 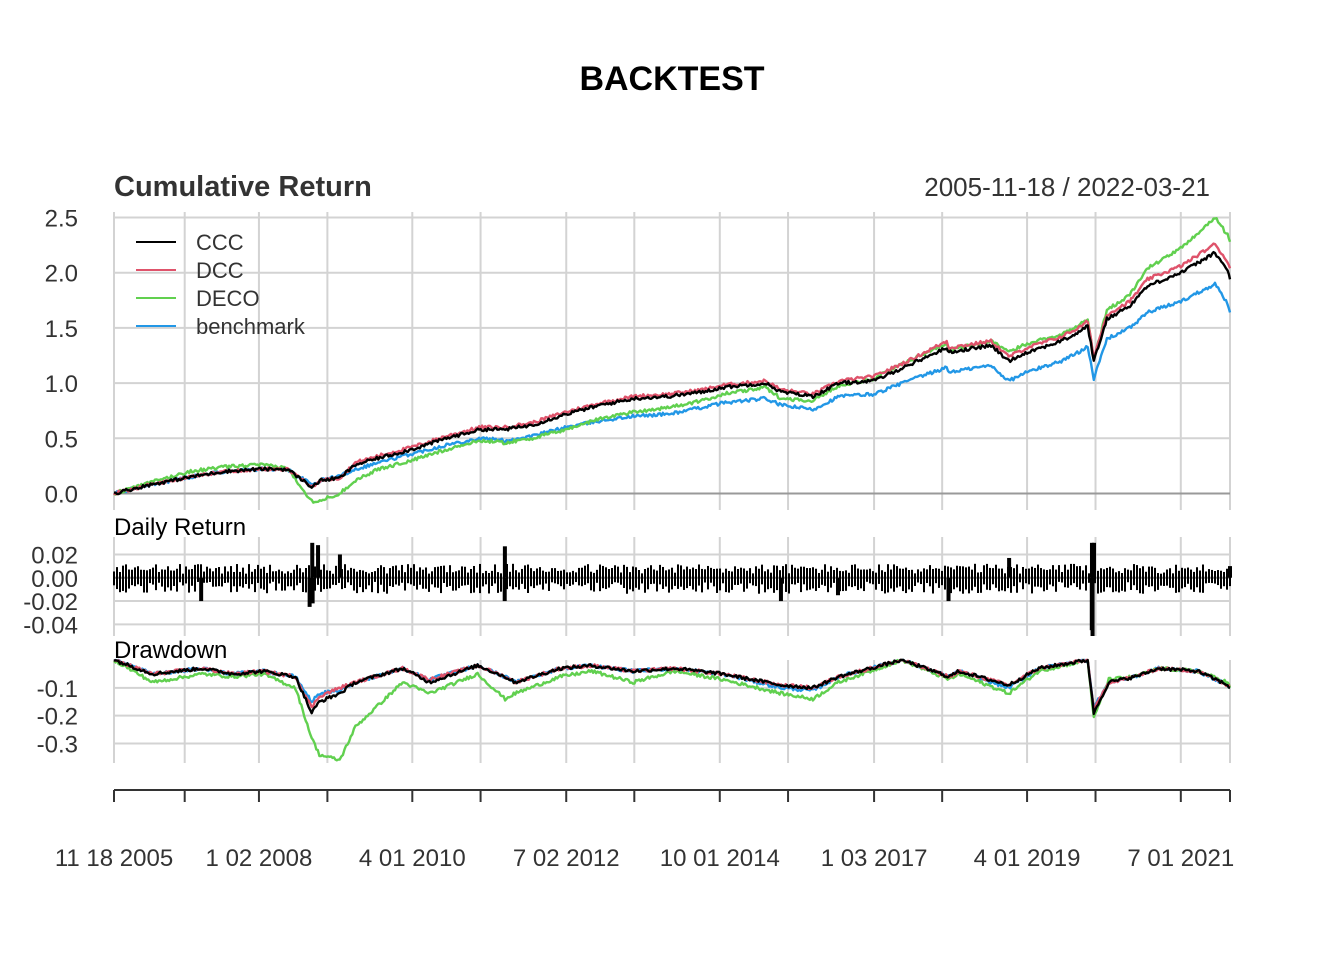 What do you see at coordinates (54, 555) in the screenshot?
I see `ytick-label-daily-0: 0.02` at bounding box center [54, 555].